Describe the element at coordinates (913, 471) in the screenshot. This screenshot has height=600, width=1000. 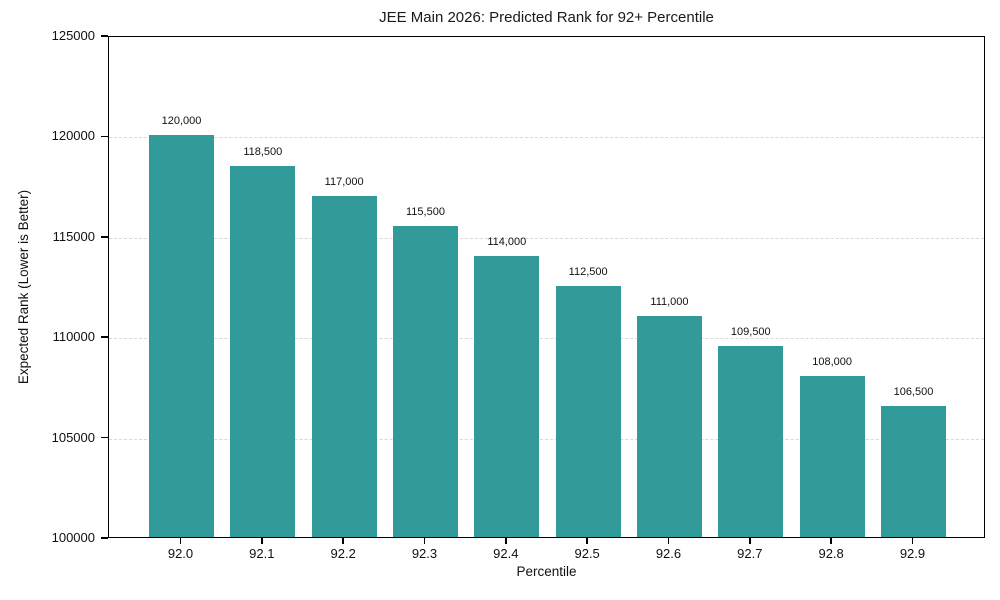
I see `bar-92.9` at that location.